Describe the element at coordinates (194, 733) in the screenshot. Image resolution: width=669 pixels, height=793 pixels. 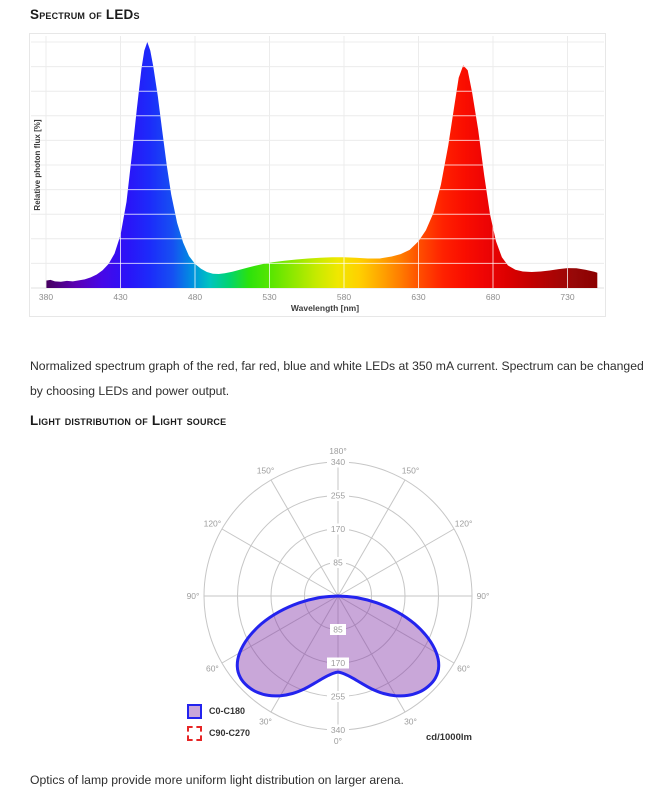
I see `c90-c270-swatch-icon` at that location.